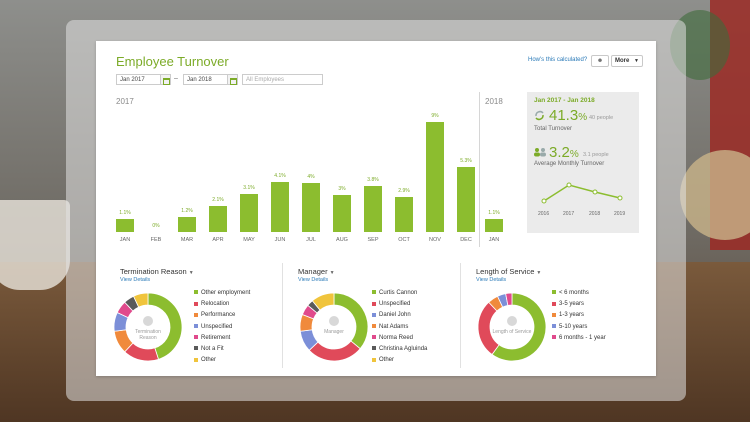  Describe the element at coordinates (218, 240) in the screenshot. I see `month-label: APR` at that location.